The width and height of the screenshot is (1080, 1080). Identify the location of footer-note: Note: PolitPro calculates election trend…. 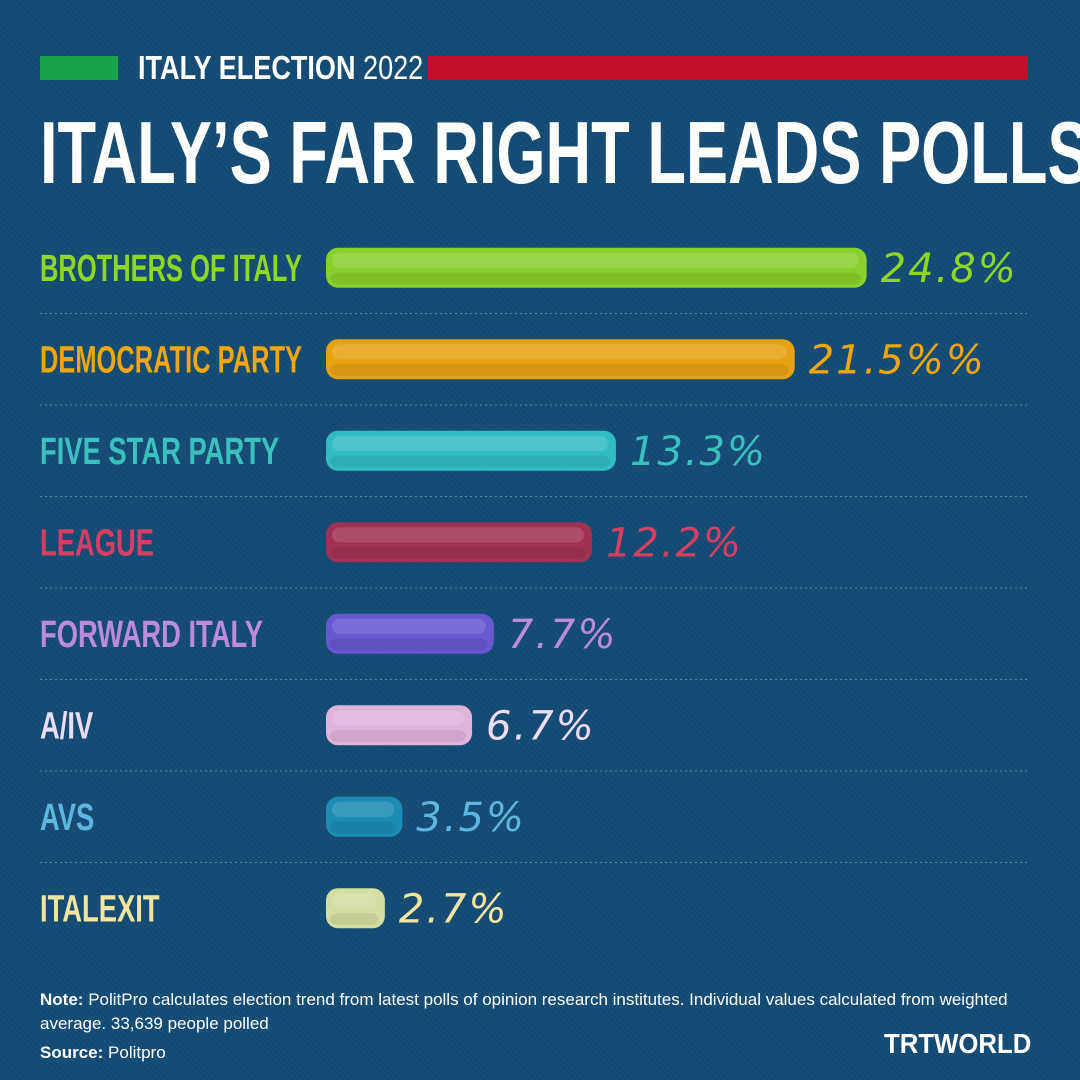
(535, 1012).